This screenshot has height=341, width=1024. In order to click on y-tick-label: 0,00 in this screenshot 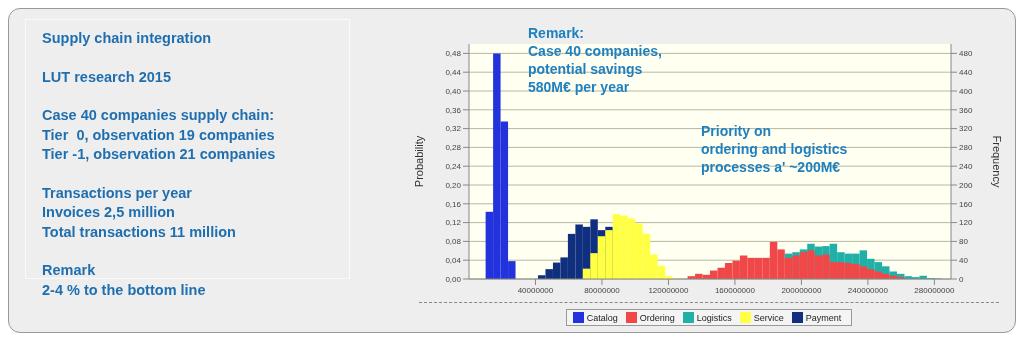, I will do `click(453, 279)`.